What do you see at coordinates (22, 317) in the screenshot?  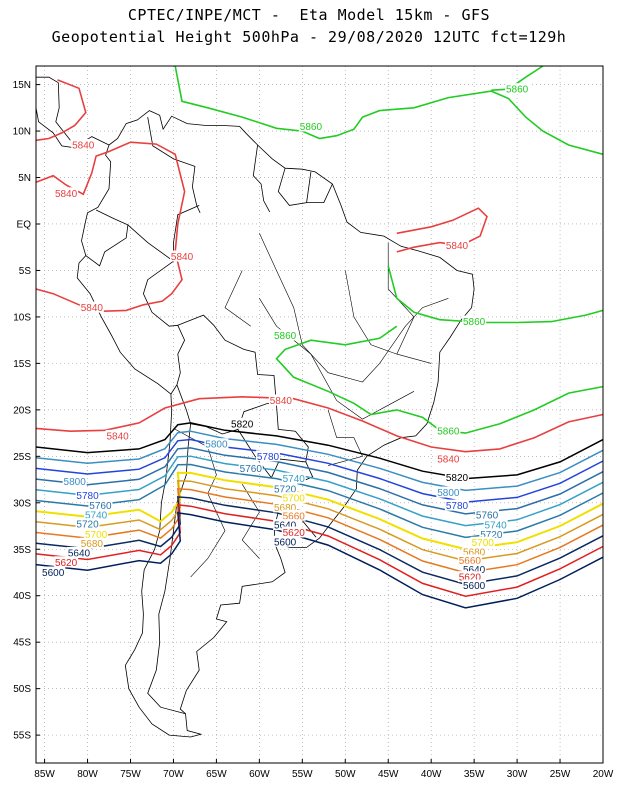 I see `lat-tick-label: 10S` at bounding box center [22, 317].